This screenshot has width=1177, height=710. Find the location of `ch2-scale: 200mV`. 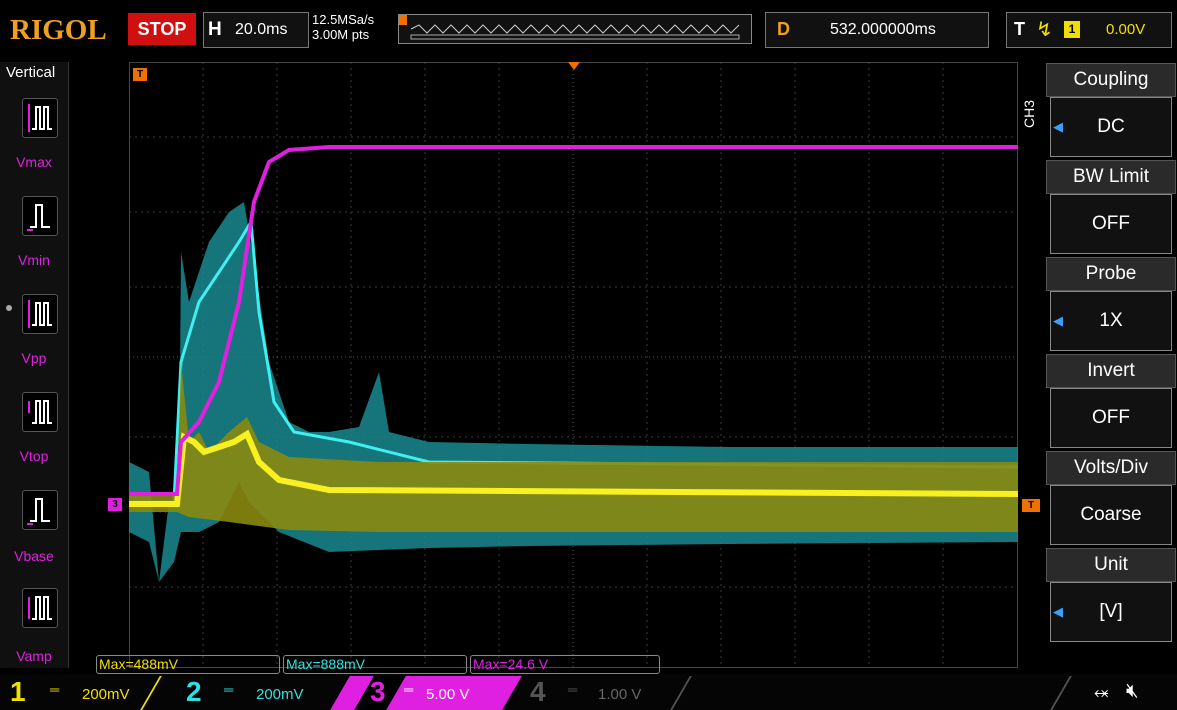

ch2-scale: 200mV is located at coordinates (280, 694).